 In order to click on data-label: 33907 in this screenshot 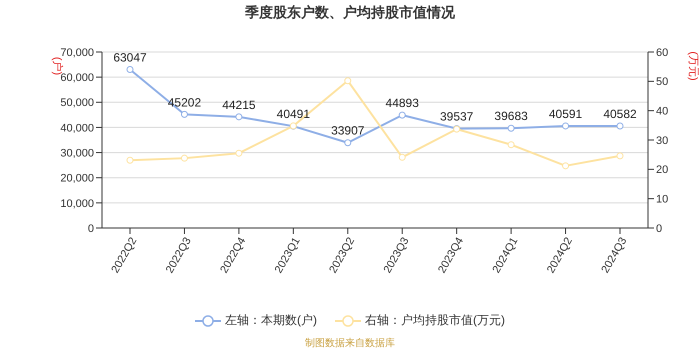, I will do `click(348, 131)`.